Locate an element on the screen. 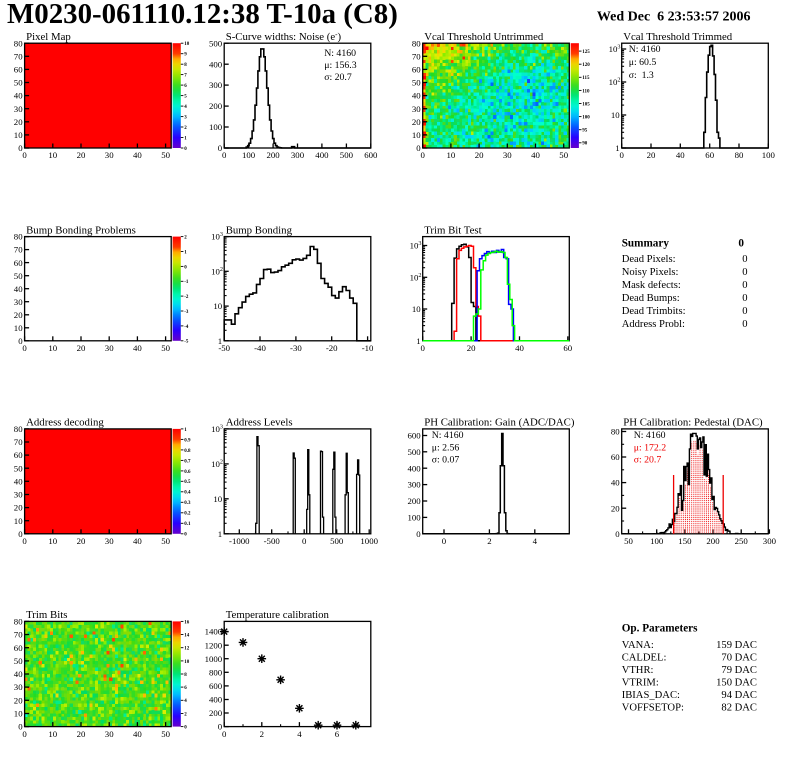  svg-text: Address Probl: is located at coordinates (653, 324).